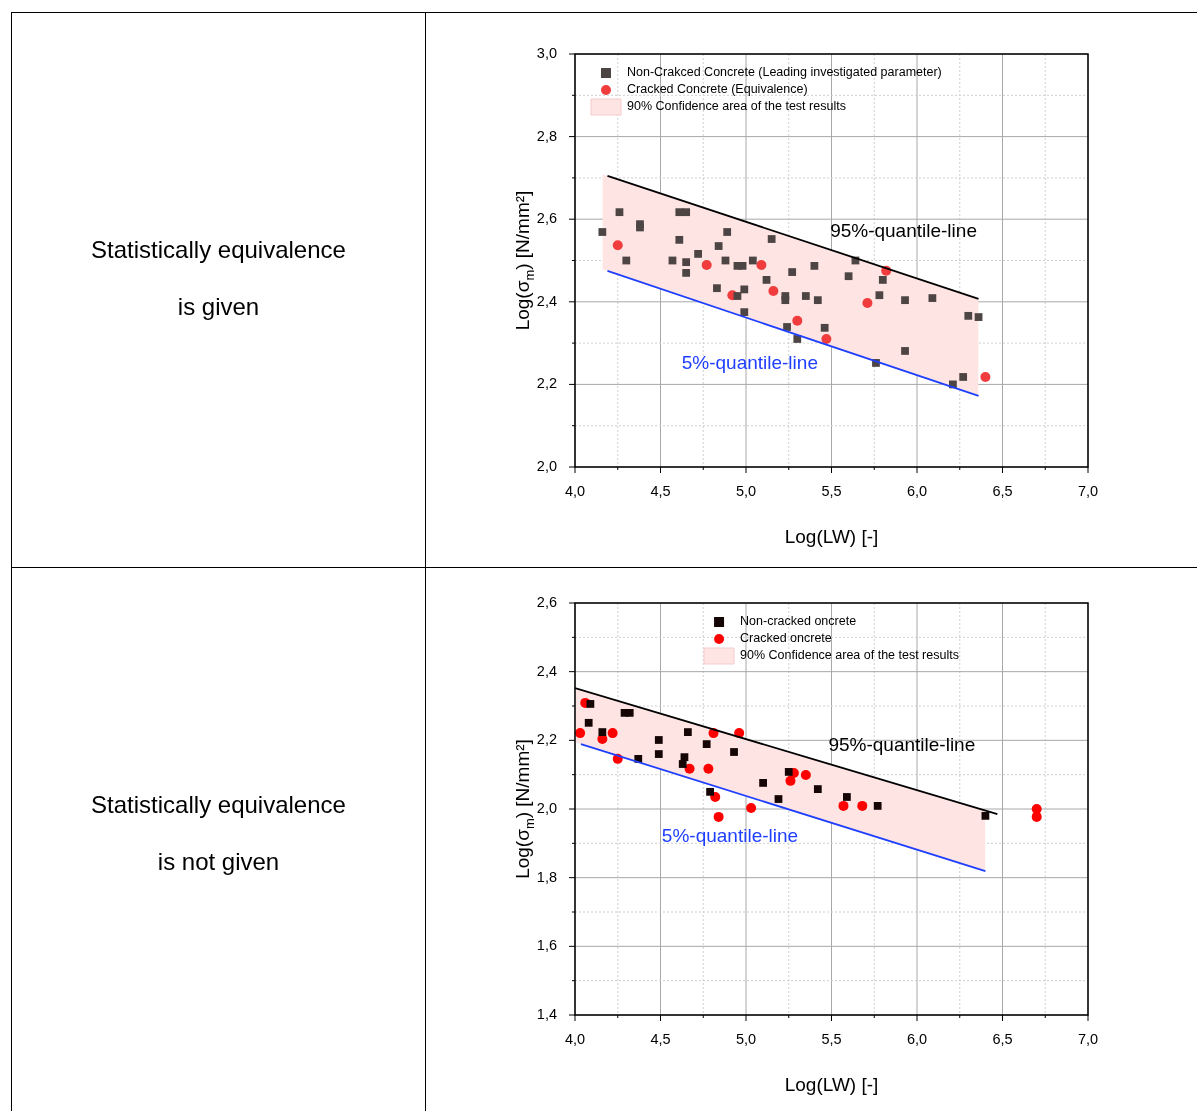  I want to click on text: is not given, so click(218, 862).